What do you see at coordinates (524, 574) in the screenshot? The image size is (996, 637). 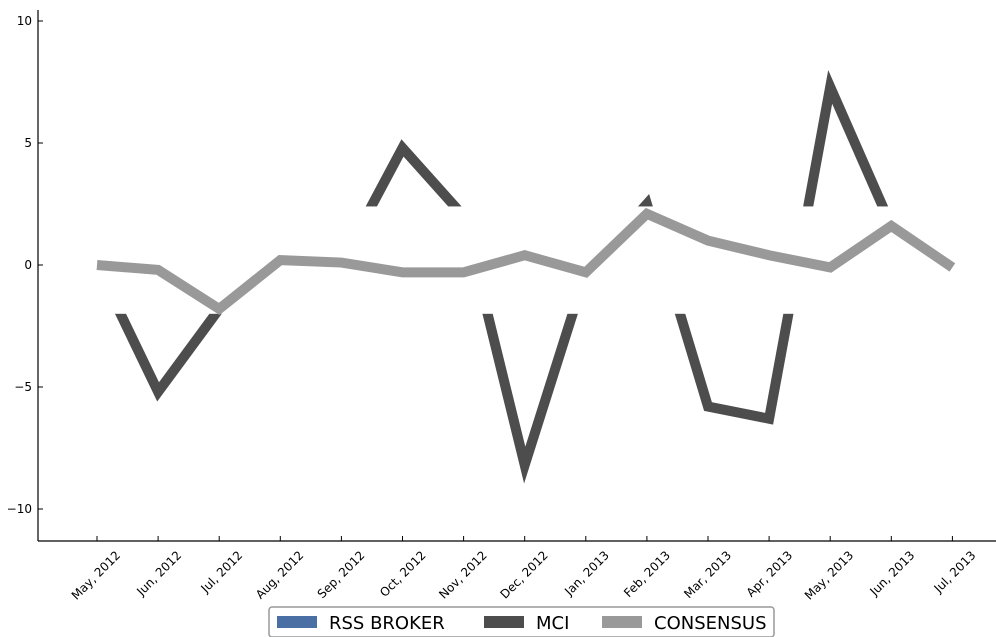 I see `x-tick-label: Dec, 2012` at bounding box center [524, 574].